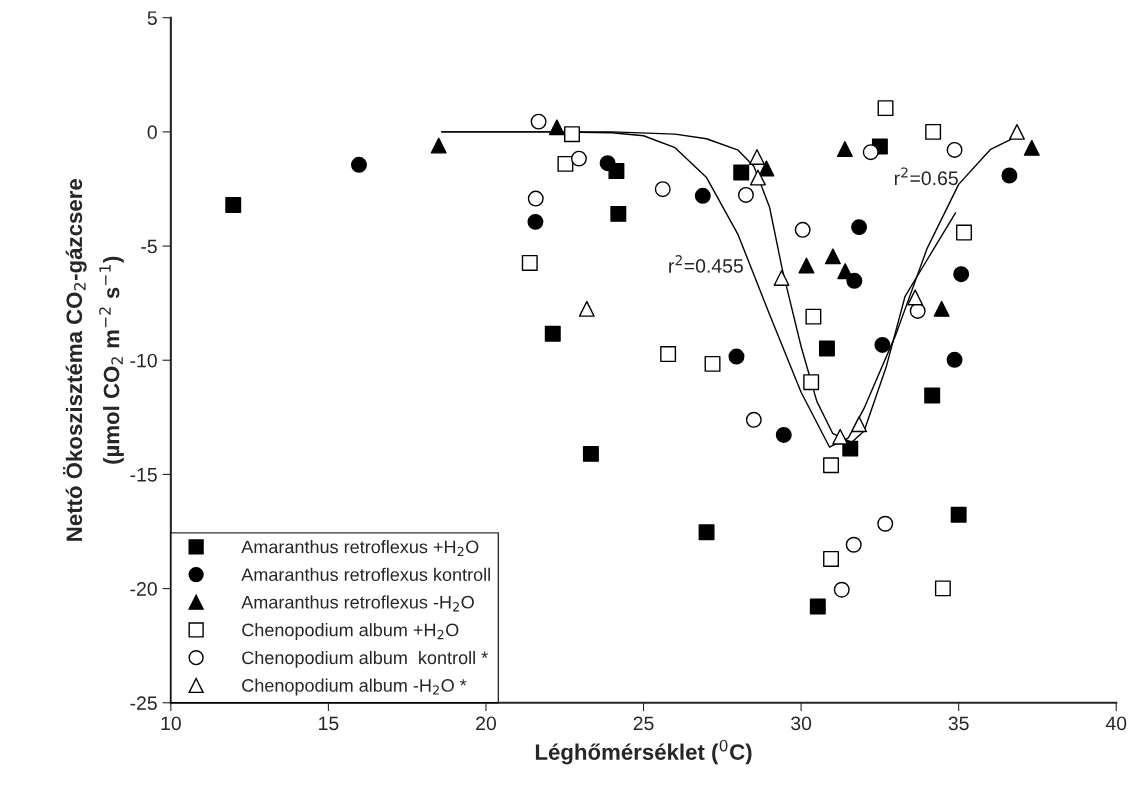 The height and width of the screenshot is (805, 1139). I want to click on y-tick-label: -25, so click(143, 703).